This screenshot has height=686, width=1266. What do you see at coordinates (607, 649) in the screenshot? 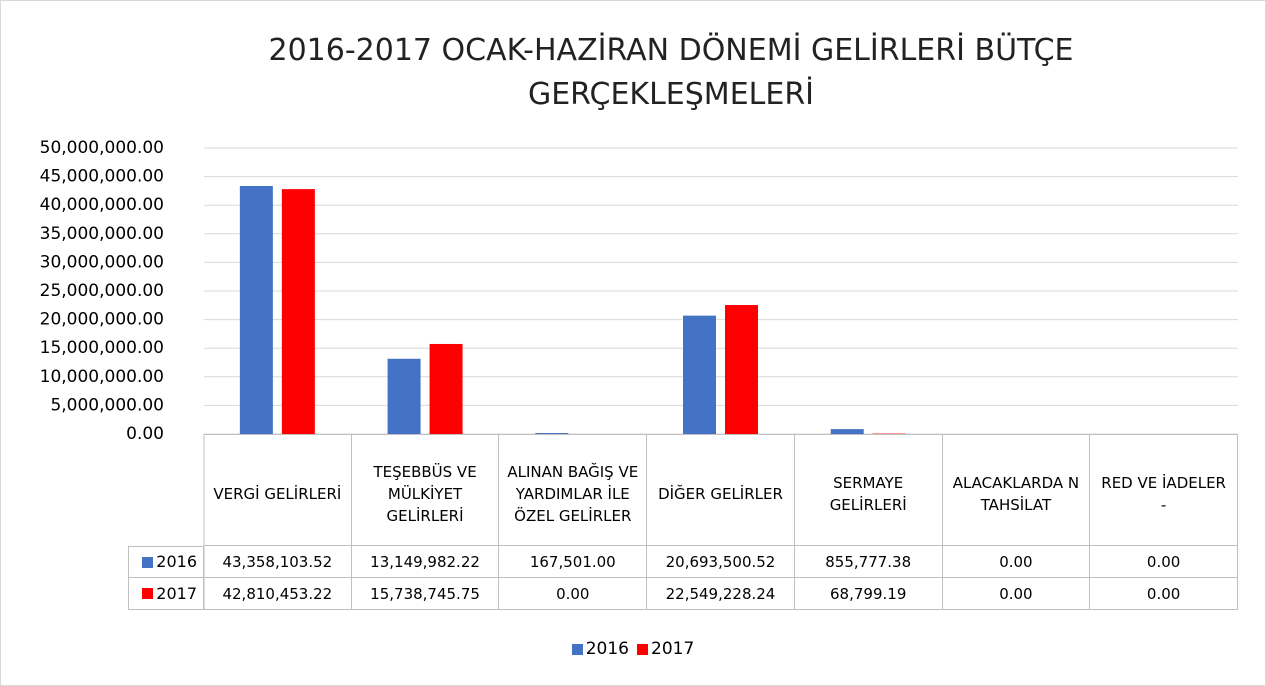
I see `legend-label: 2016` at bounding box center [607, 649].